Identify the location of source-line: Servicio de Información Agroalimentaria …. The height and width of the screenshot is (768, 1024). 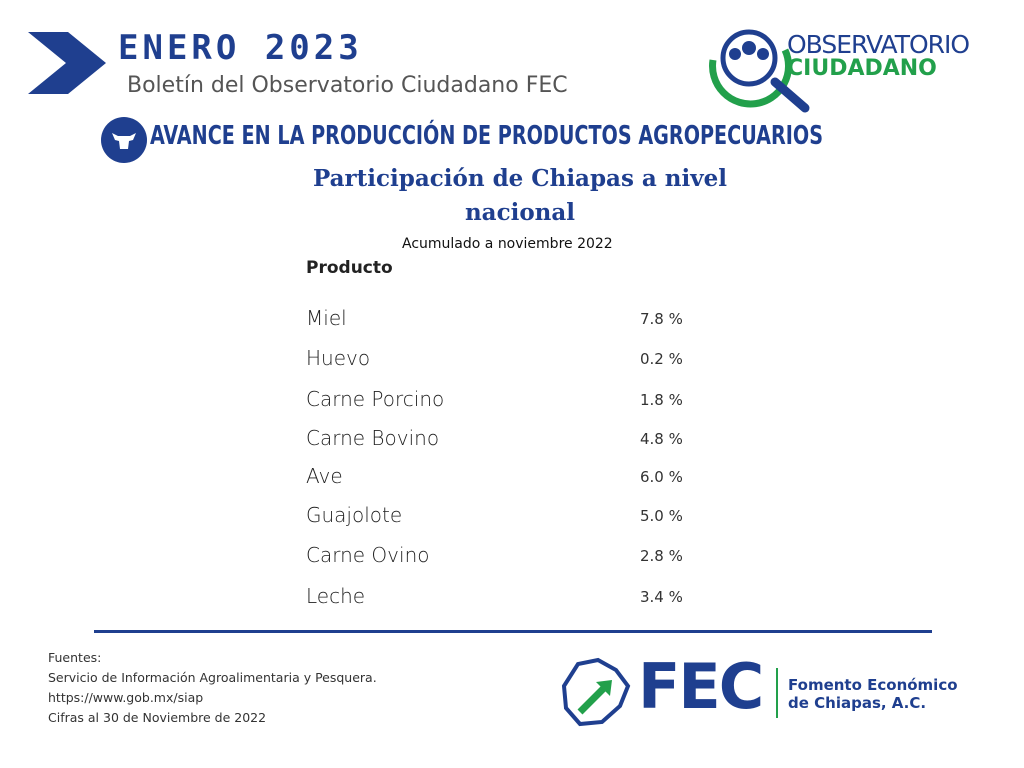
(212, 677).